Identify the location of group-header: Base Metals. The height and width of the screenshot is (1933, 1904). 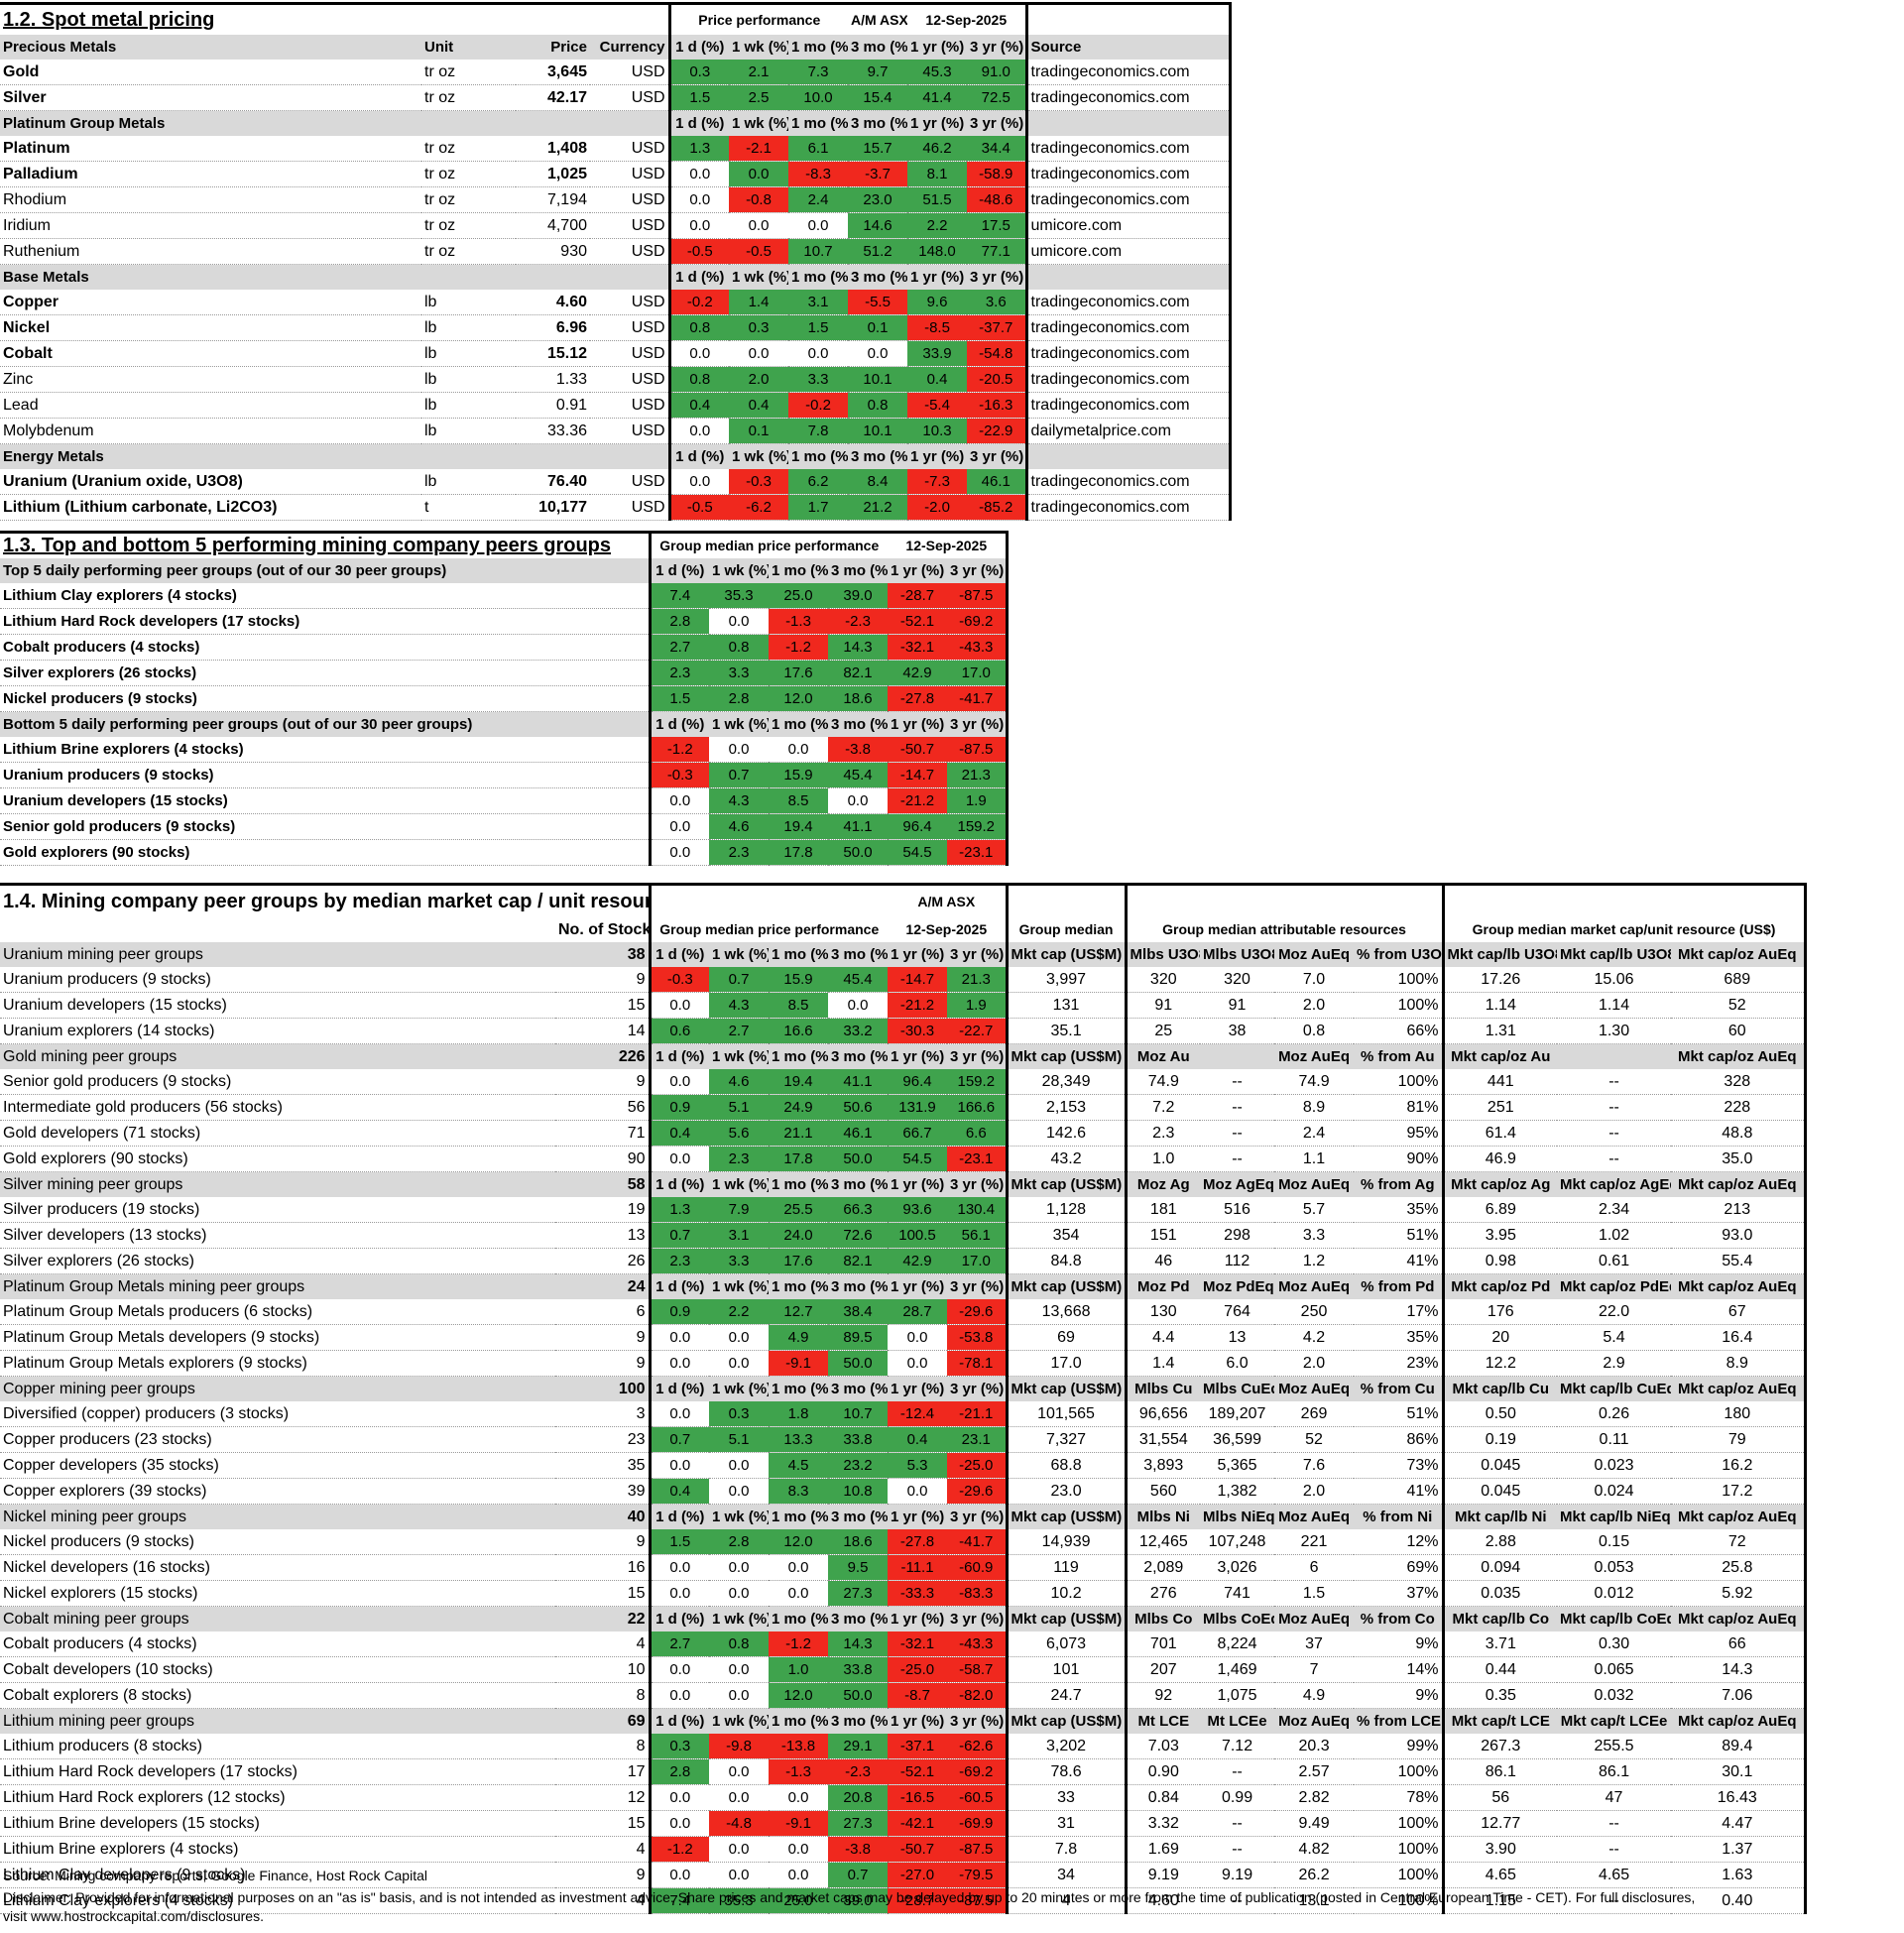
(210, 277).